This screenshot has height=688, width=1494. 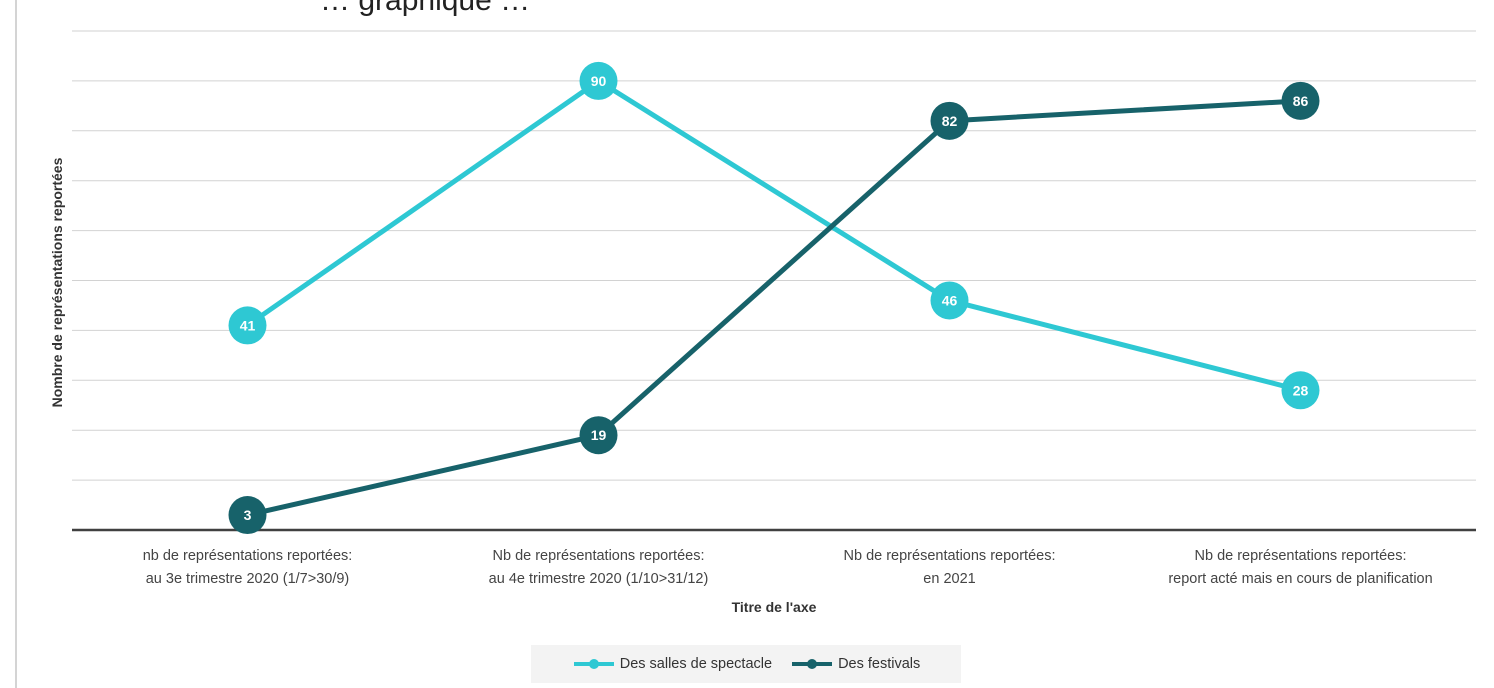 What do you see at coordinates (248, 556) in the screenshot?
I see `x-tick-label: nb de représentations reportées:` at bounding box center [248, 556].